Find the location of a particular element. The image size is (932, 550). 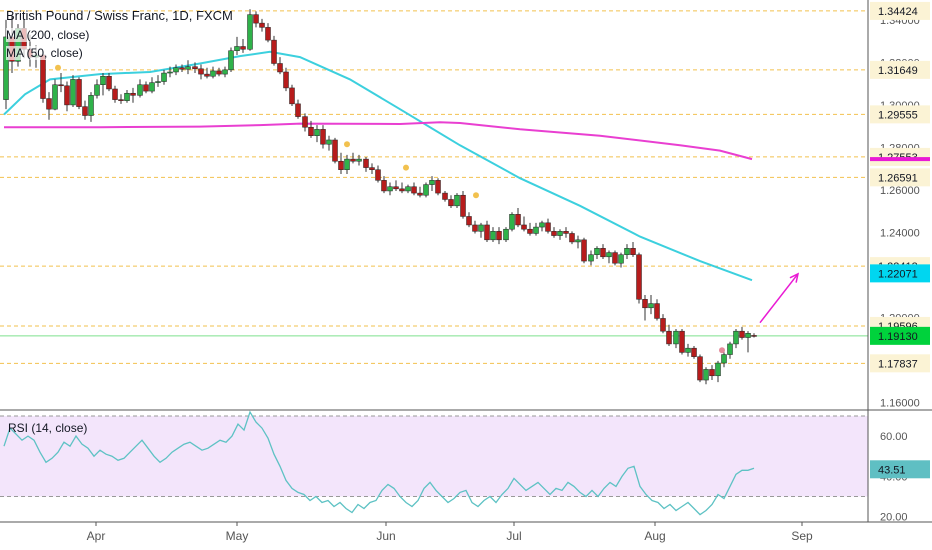

level-badge: 1.34424 is located at coordinates (900, 10).